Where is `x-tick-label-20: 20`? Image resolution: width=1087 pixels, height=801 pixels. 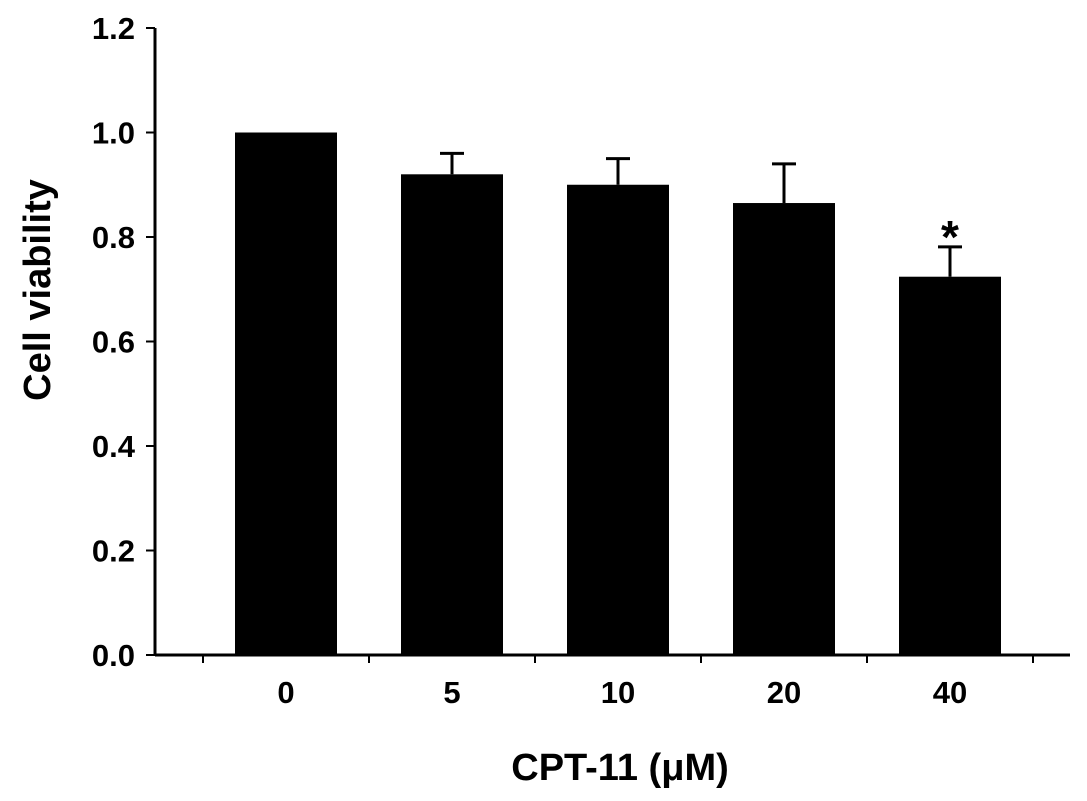
x-tick-label-20: 20 is located at coordinates (784, 692).